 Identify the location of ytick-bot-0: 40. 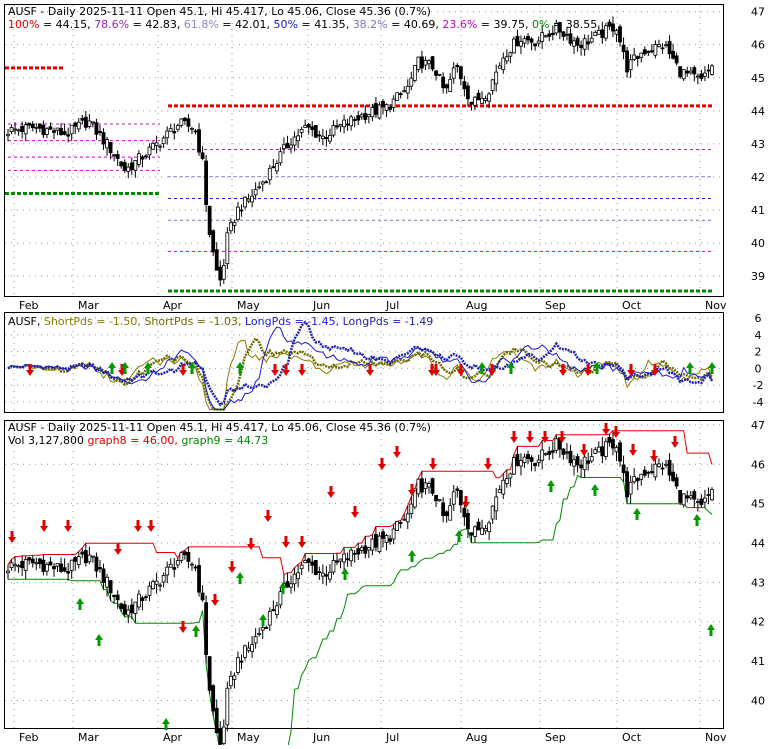
(758, 700).